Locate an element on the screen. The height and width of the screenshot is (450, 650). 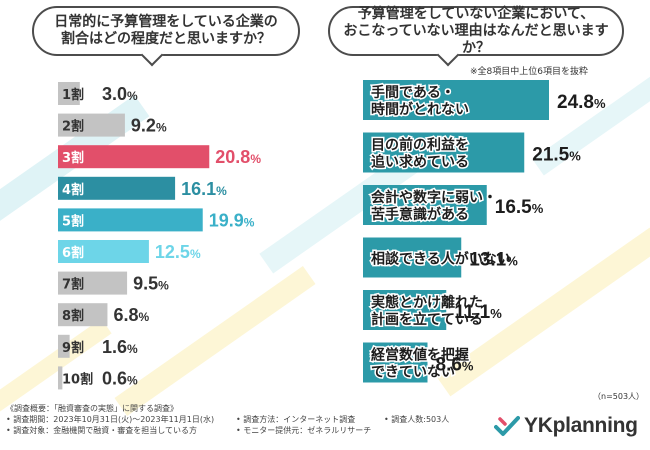
left-value-label: 3.0% is located at coordinates (120, 94).